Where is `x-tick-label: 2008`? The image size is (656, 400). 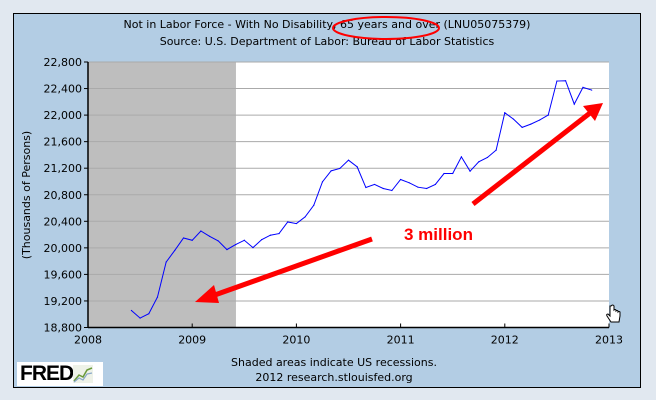
x-tick-label: 2008 is located at coordinates (88, 340).